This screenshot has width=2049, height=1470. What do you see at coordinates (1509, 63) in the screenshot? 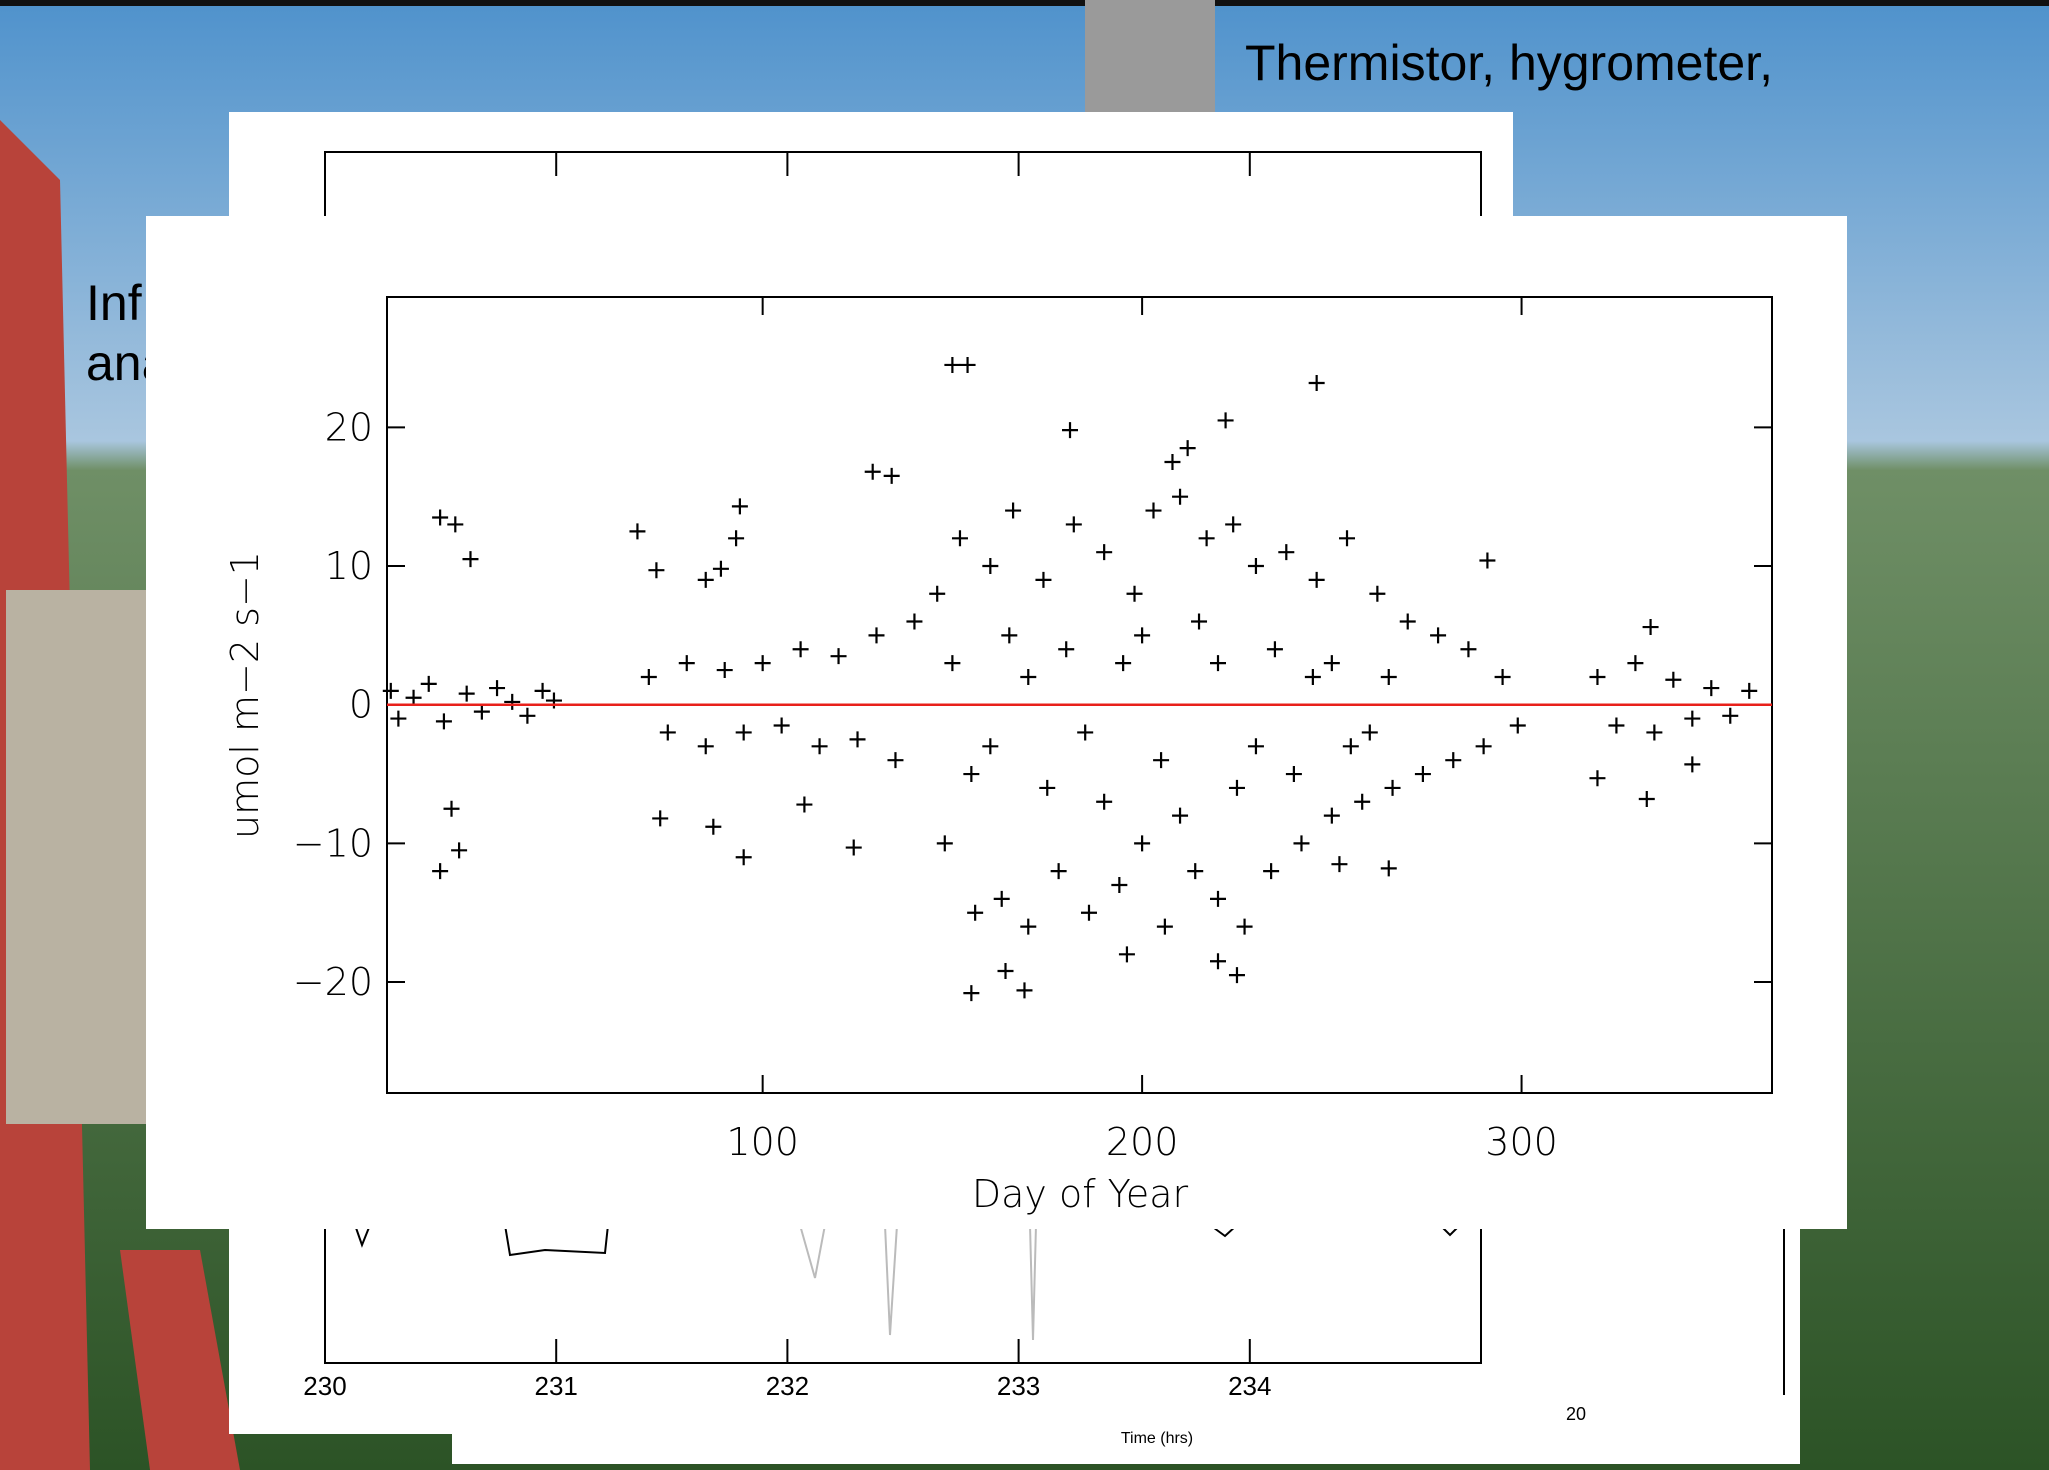
I see `slide-text: Thermistor, hygrometer,` at bounding box center [1509, 63].